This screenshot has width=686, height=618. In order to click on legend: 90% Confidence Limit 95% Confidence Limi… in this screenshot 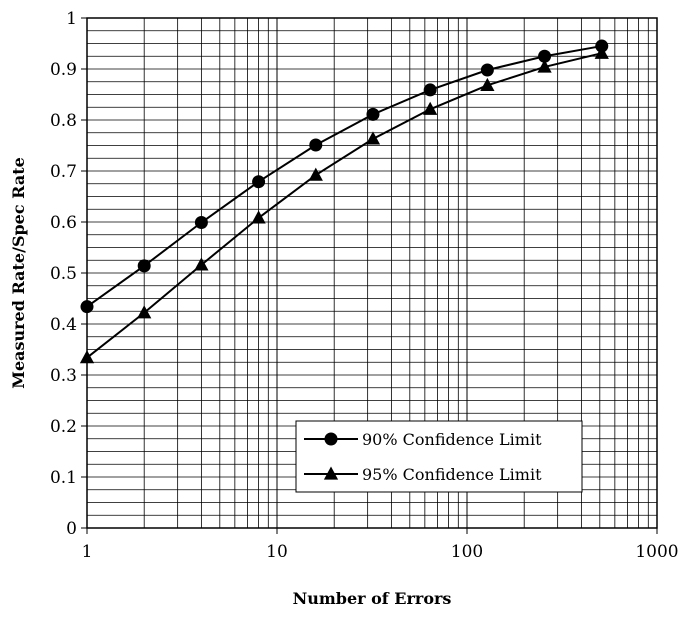, I will do `click(439, 456)`.